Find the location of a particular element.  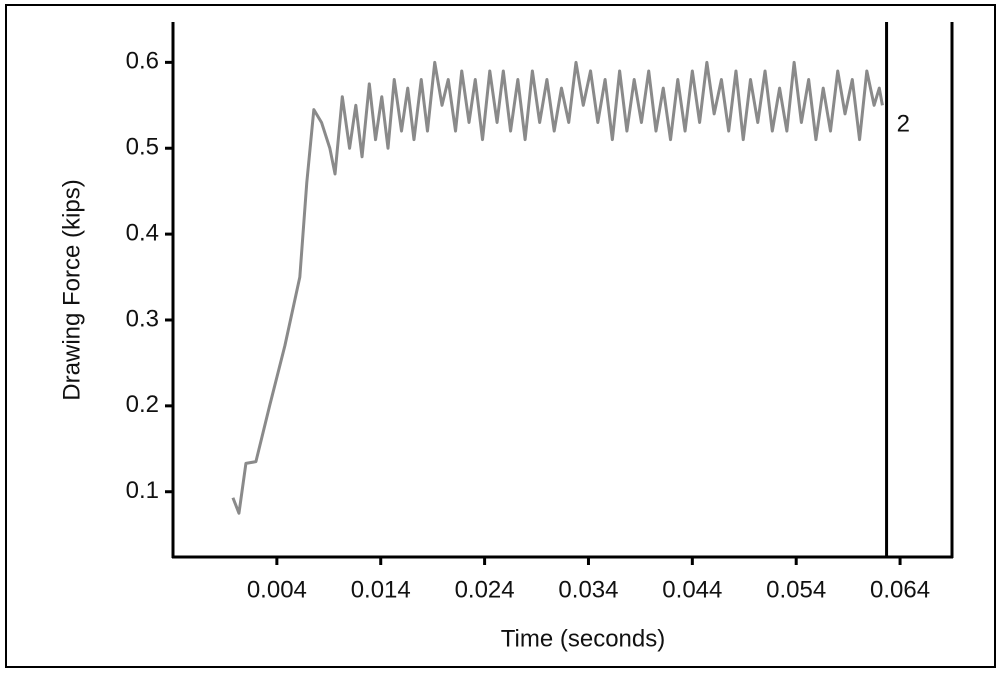

y-axis-label: Drawing Force (kips) is located at coordinates (71, 289).